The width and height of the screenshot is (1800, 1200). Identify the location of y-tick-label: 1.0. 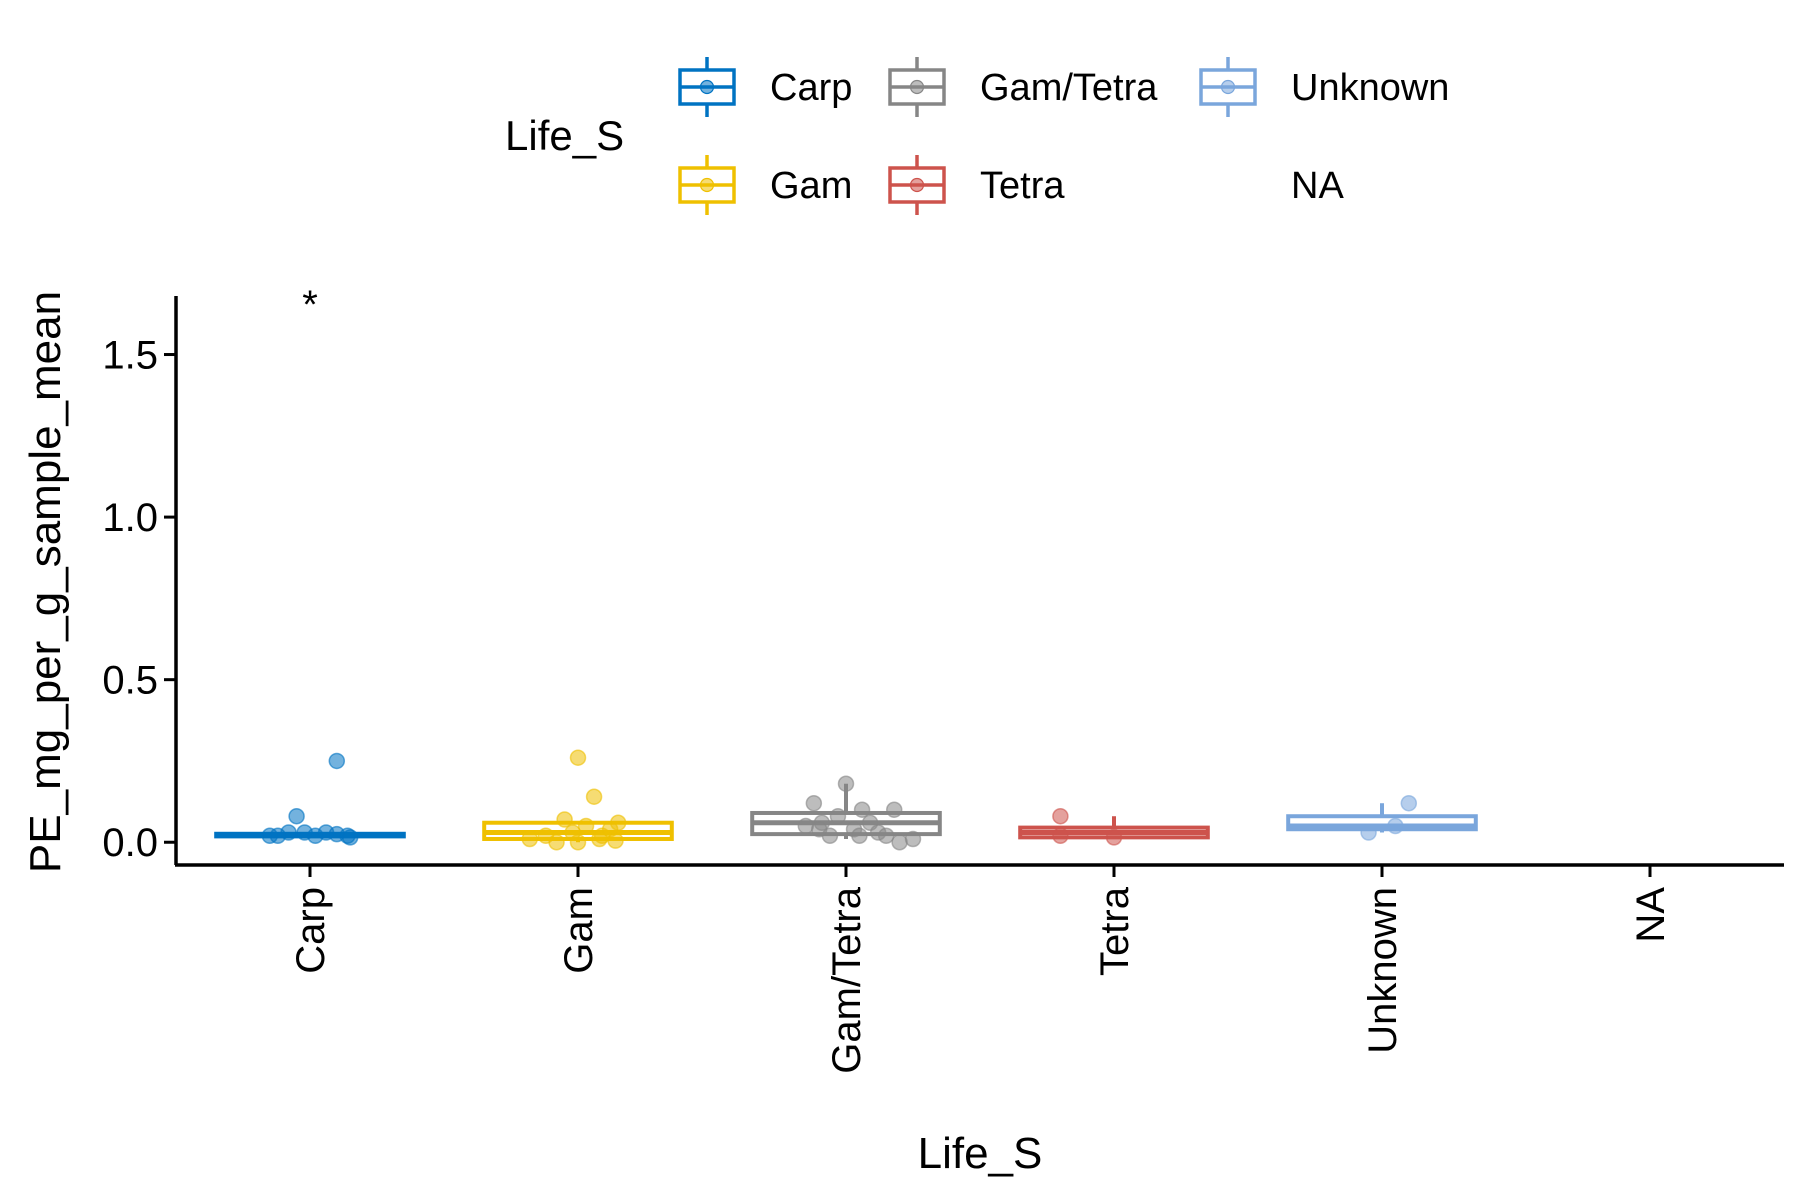
(130, 518).